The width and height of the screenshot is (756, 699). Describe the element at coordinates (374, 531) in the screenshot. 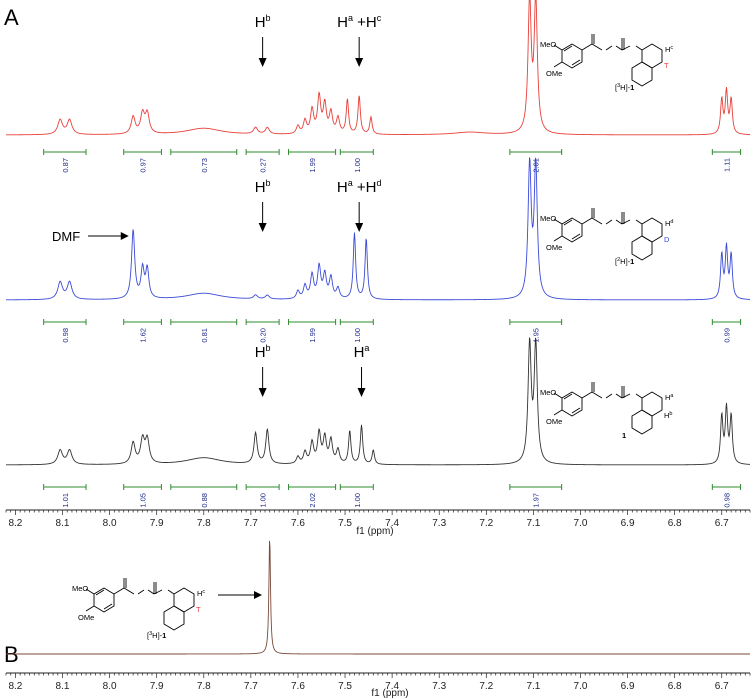

I see `panel-a-x-axis-title: f1 (ppm)` at that location.